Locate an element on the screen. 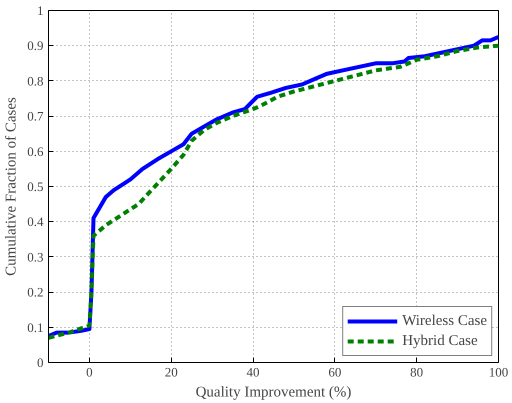  y-tick-label: 0.8 is located at coordinates (35, 80).